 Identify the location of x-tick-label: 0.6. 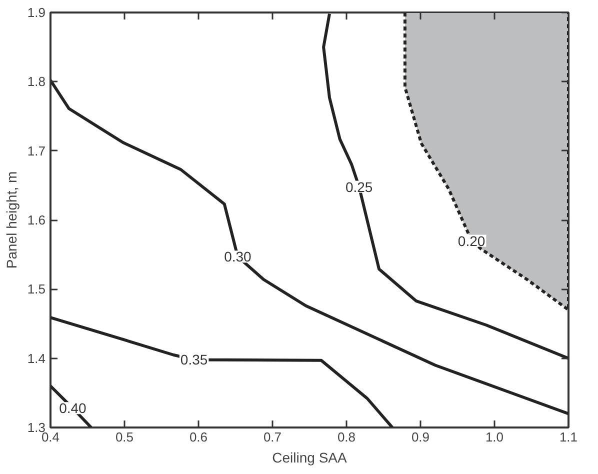
(198, 437).